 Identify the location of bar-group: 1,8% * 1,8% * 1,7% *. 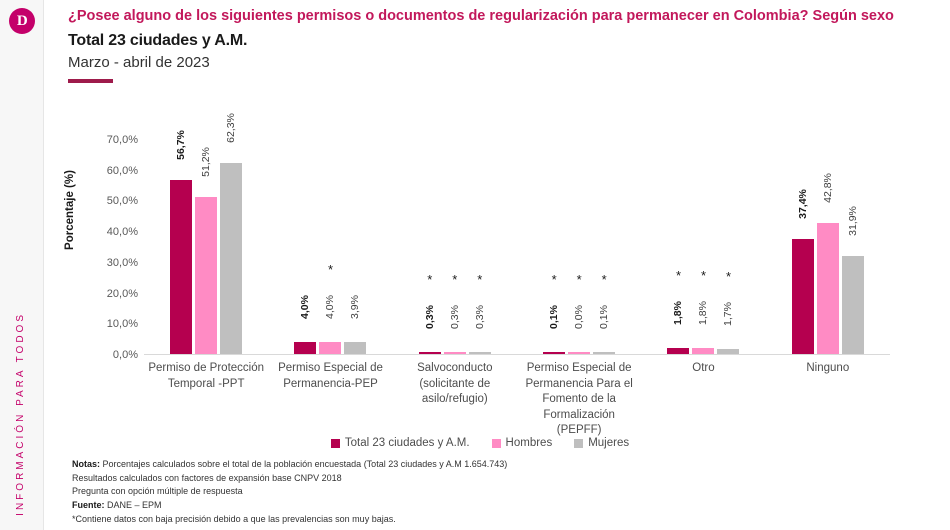
(703, 246).